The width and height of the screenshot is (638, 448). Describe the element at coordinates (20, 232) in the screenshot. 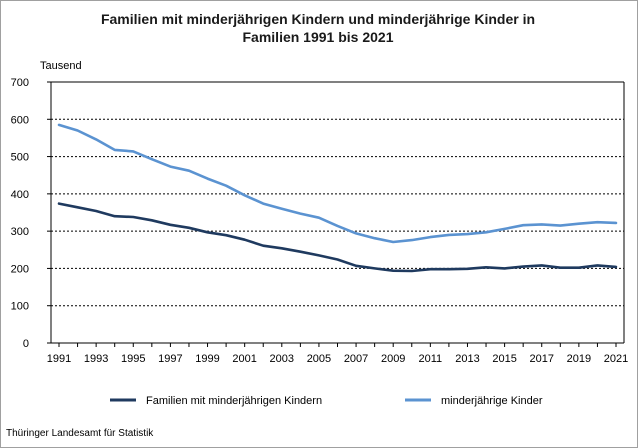

I see `y-tick-label-300: 300` at that location.